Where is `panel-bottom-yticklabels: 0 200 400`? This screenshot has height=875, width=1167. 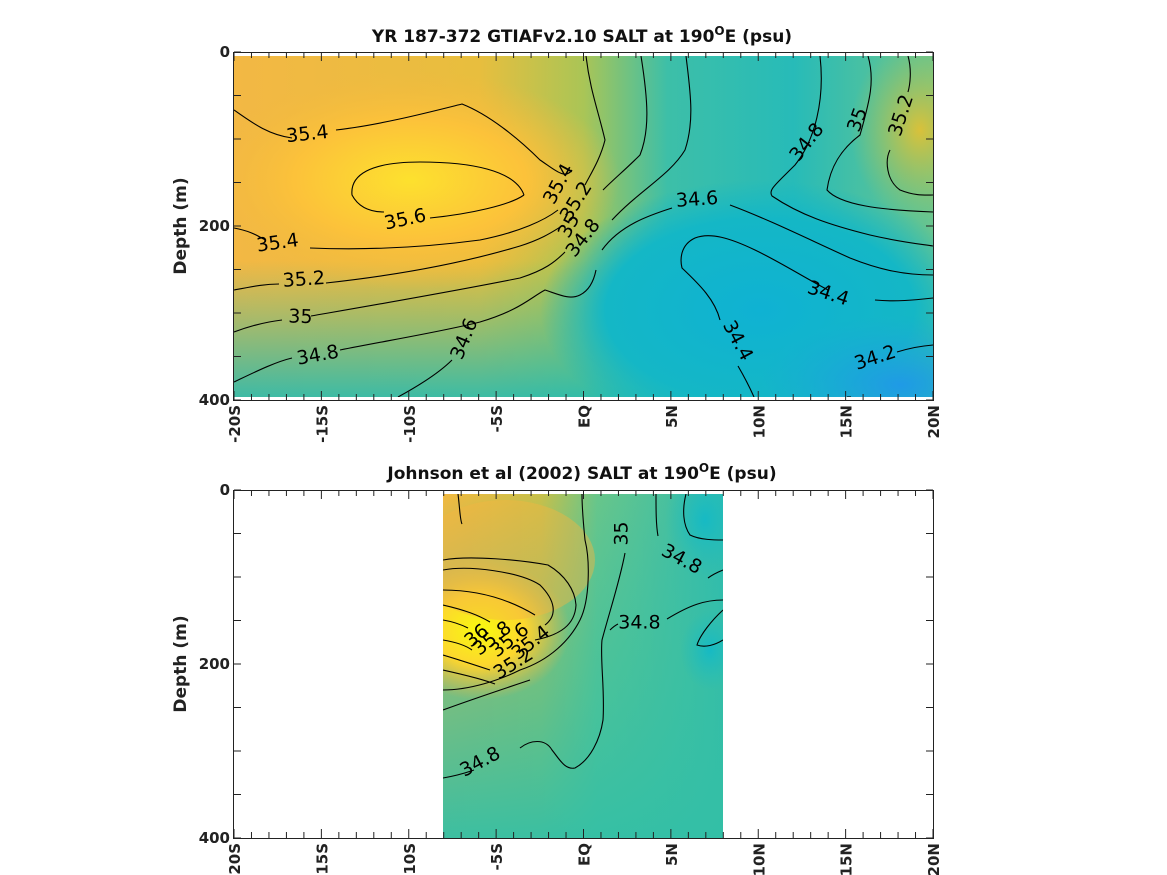
panel-bottom-yticklabels: 0 200 400 is located at coordinates (214, 664).